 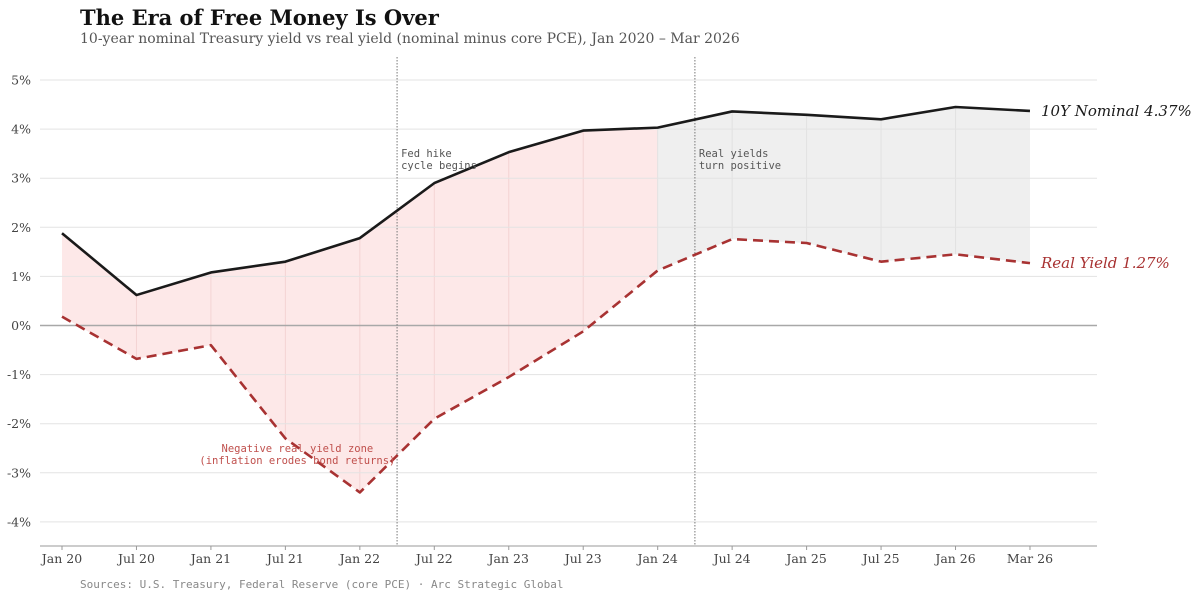 What do you see at coordinates (734, 154) in the screenshot?
I see `event-annotation: Real yields` at bounding box center [734, 154].